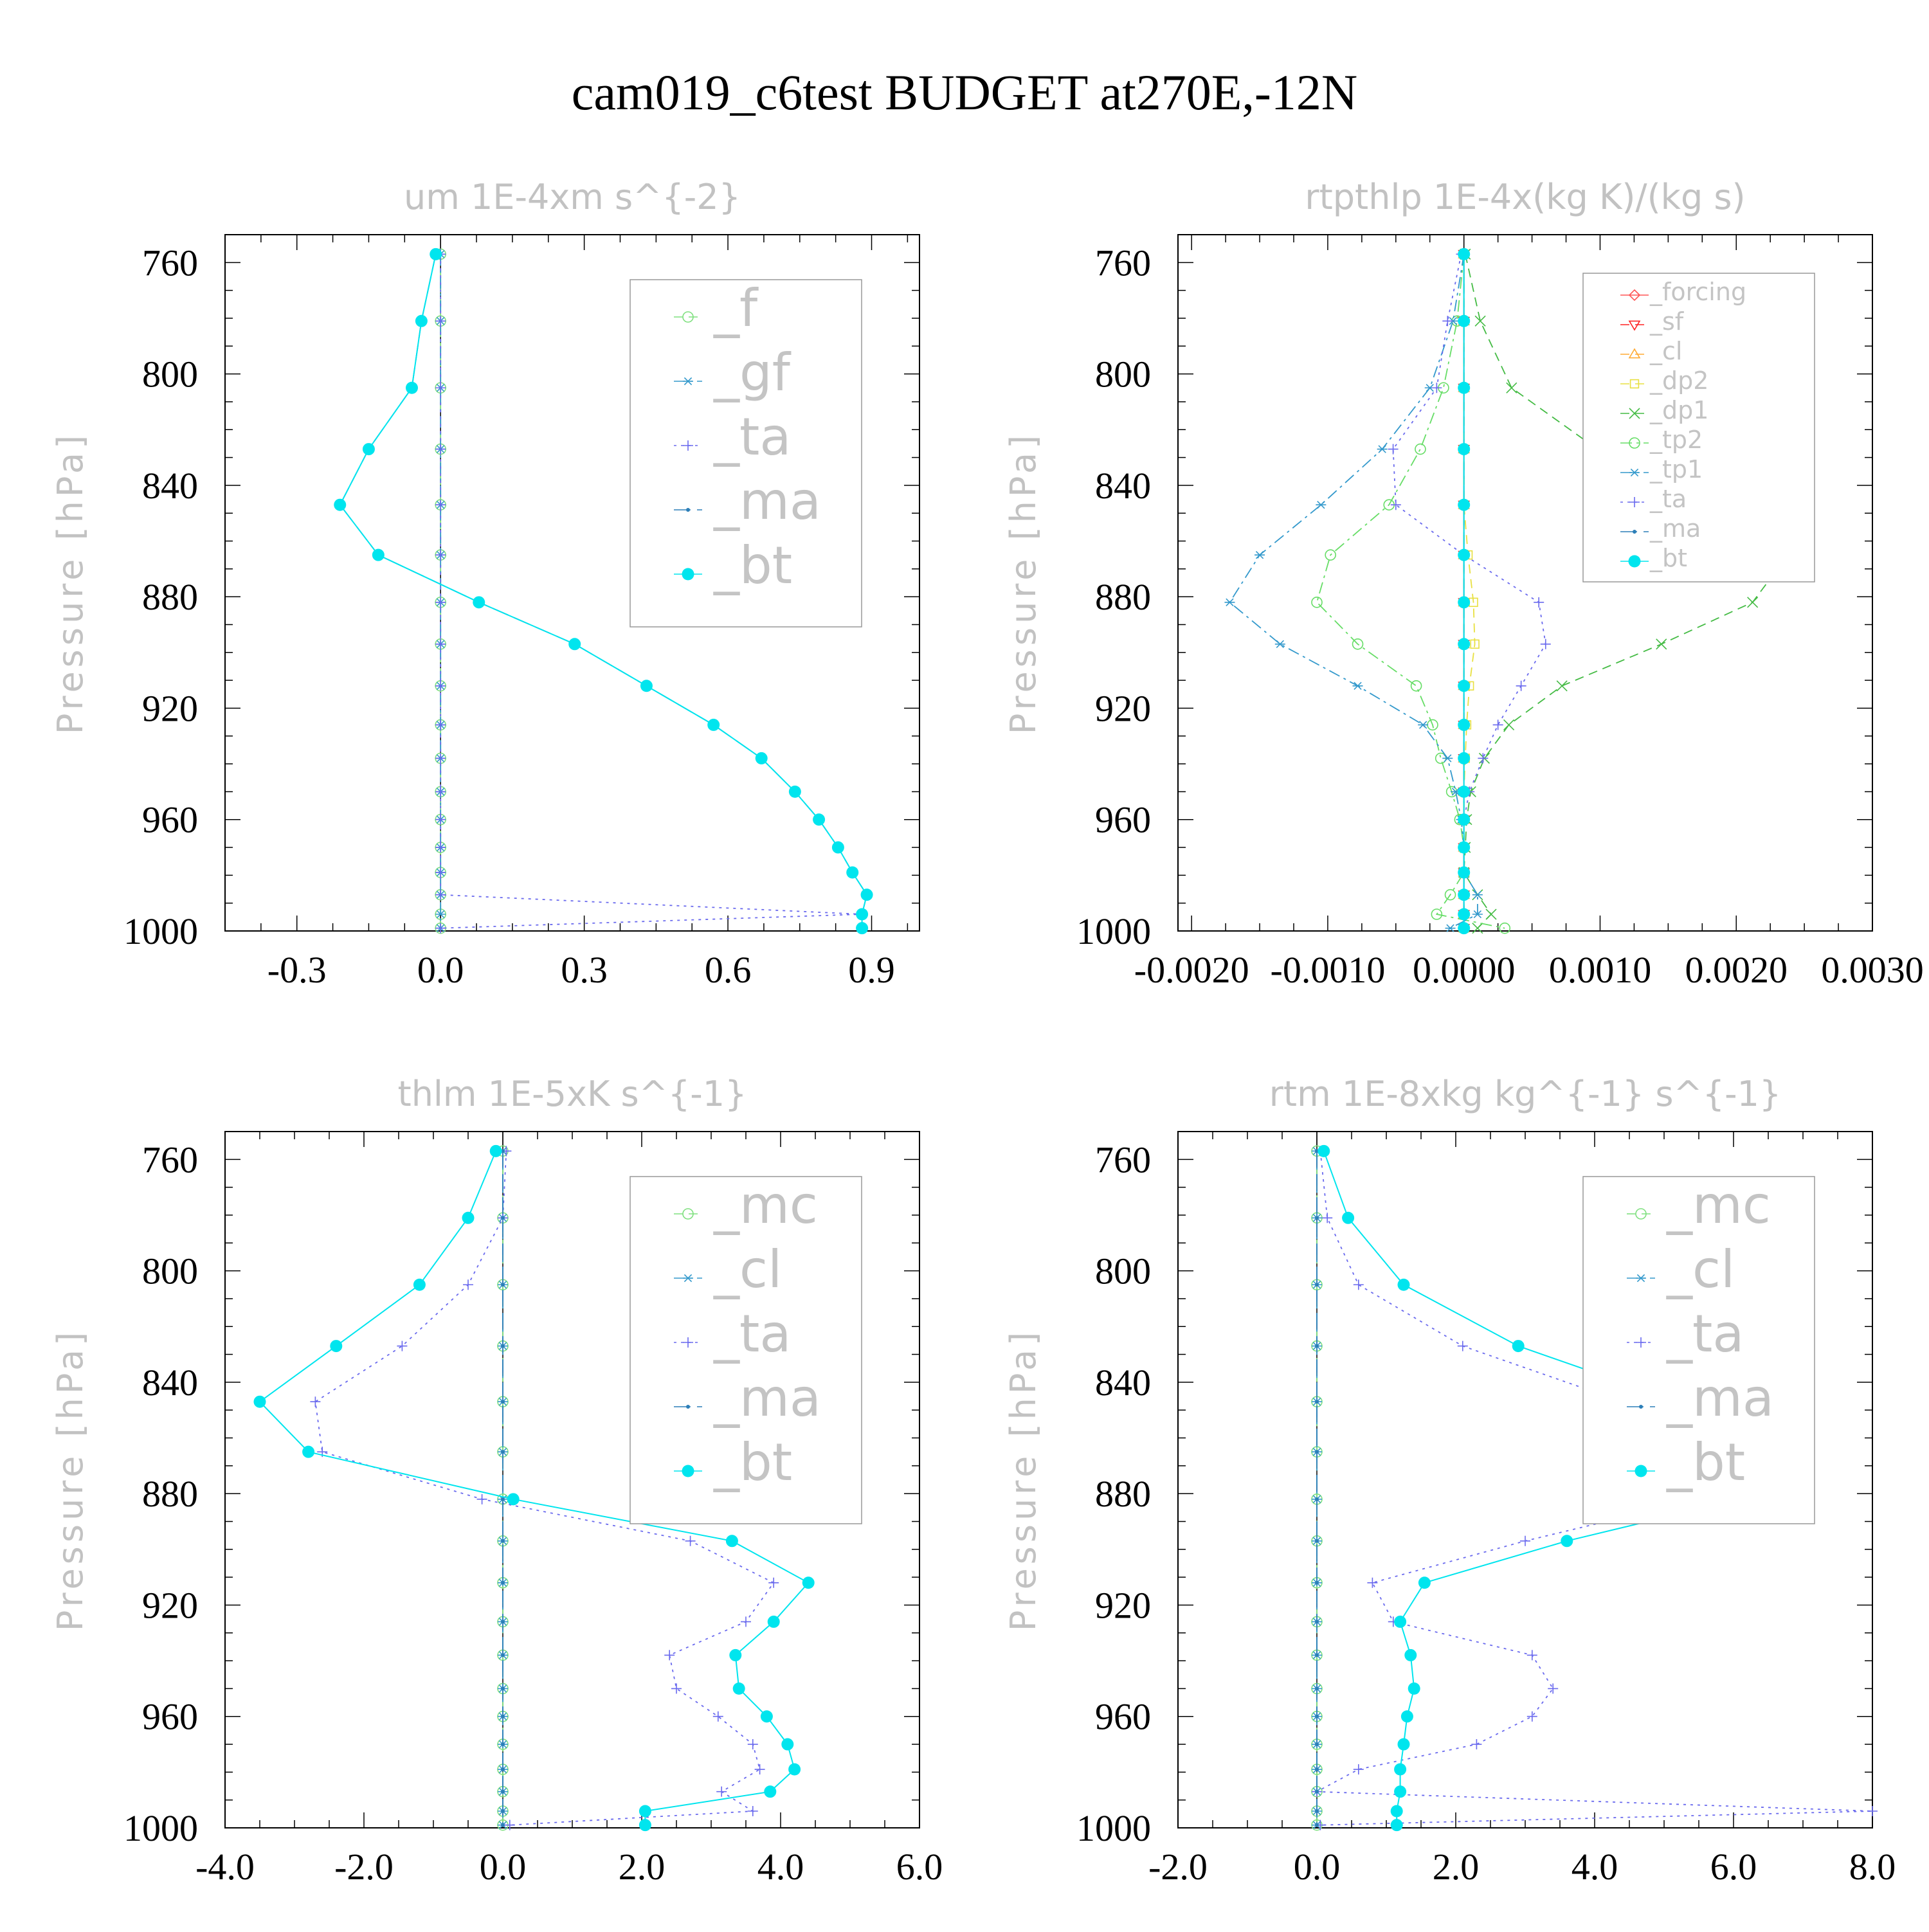  Describe the element at coordinates (1317, 1867) in the screenshot. I see `x-tick-label: 0.0` at that location.